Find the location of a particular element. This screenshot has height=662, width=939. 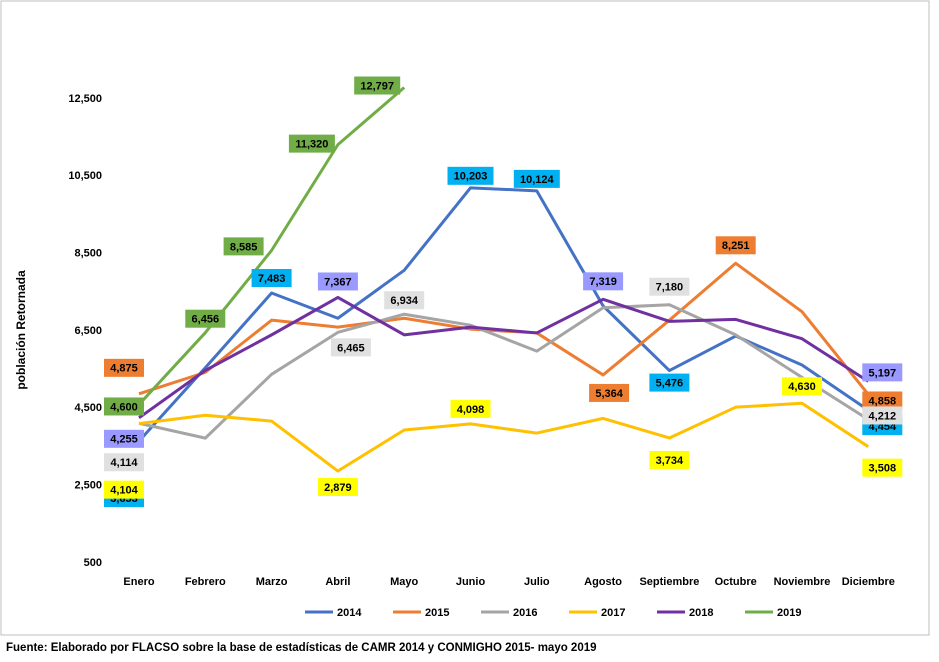

legend-label: 2014 is located at coordinates (349, 613).